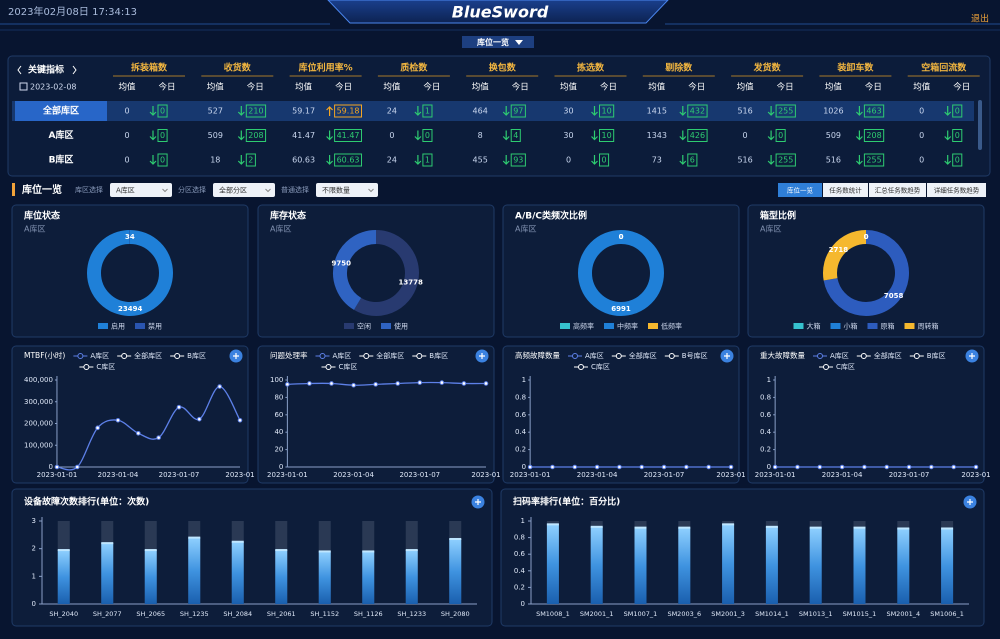  I want to click on y-tick-label: 300,000, so click(38, 402).